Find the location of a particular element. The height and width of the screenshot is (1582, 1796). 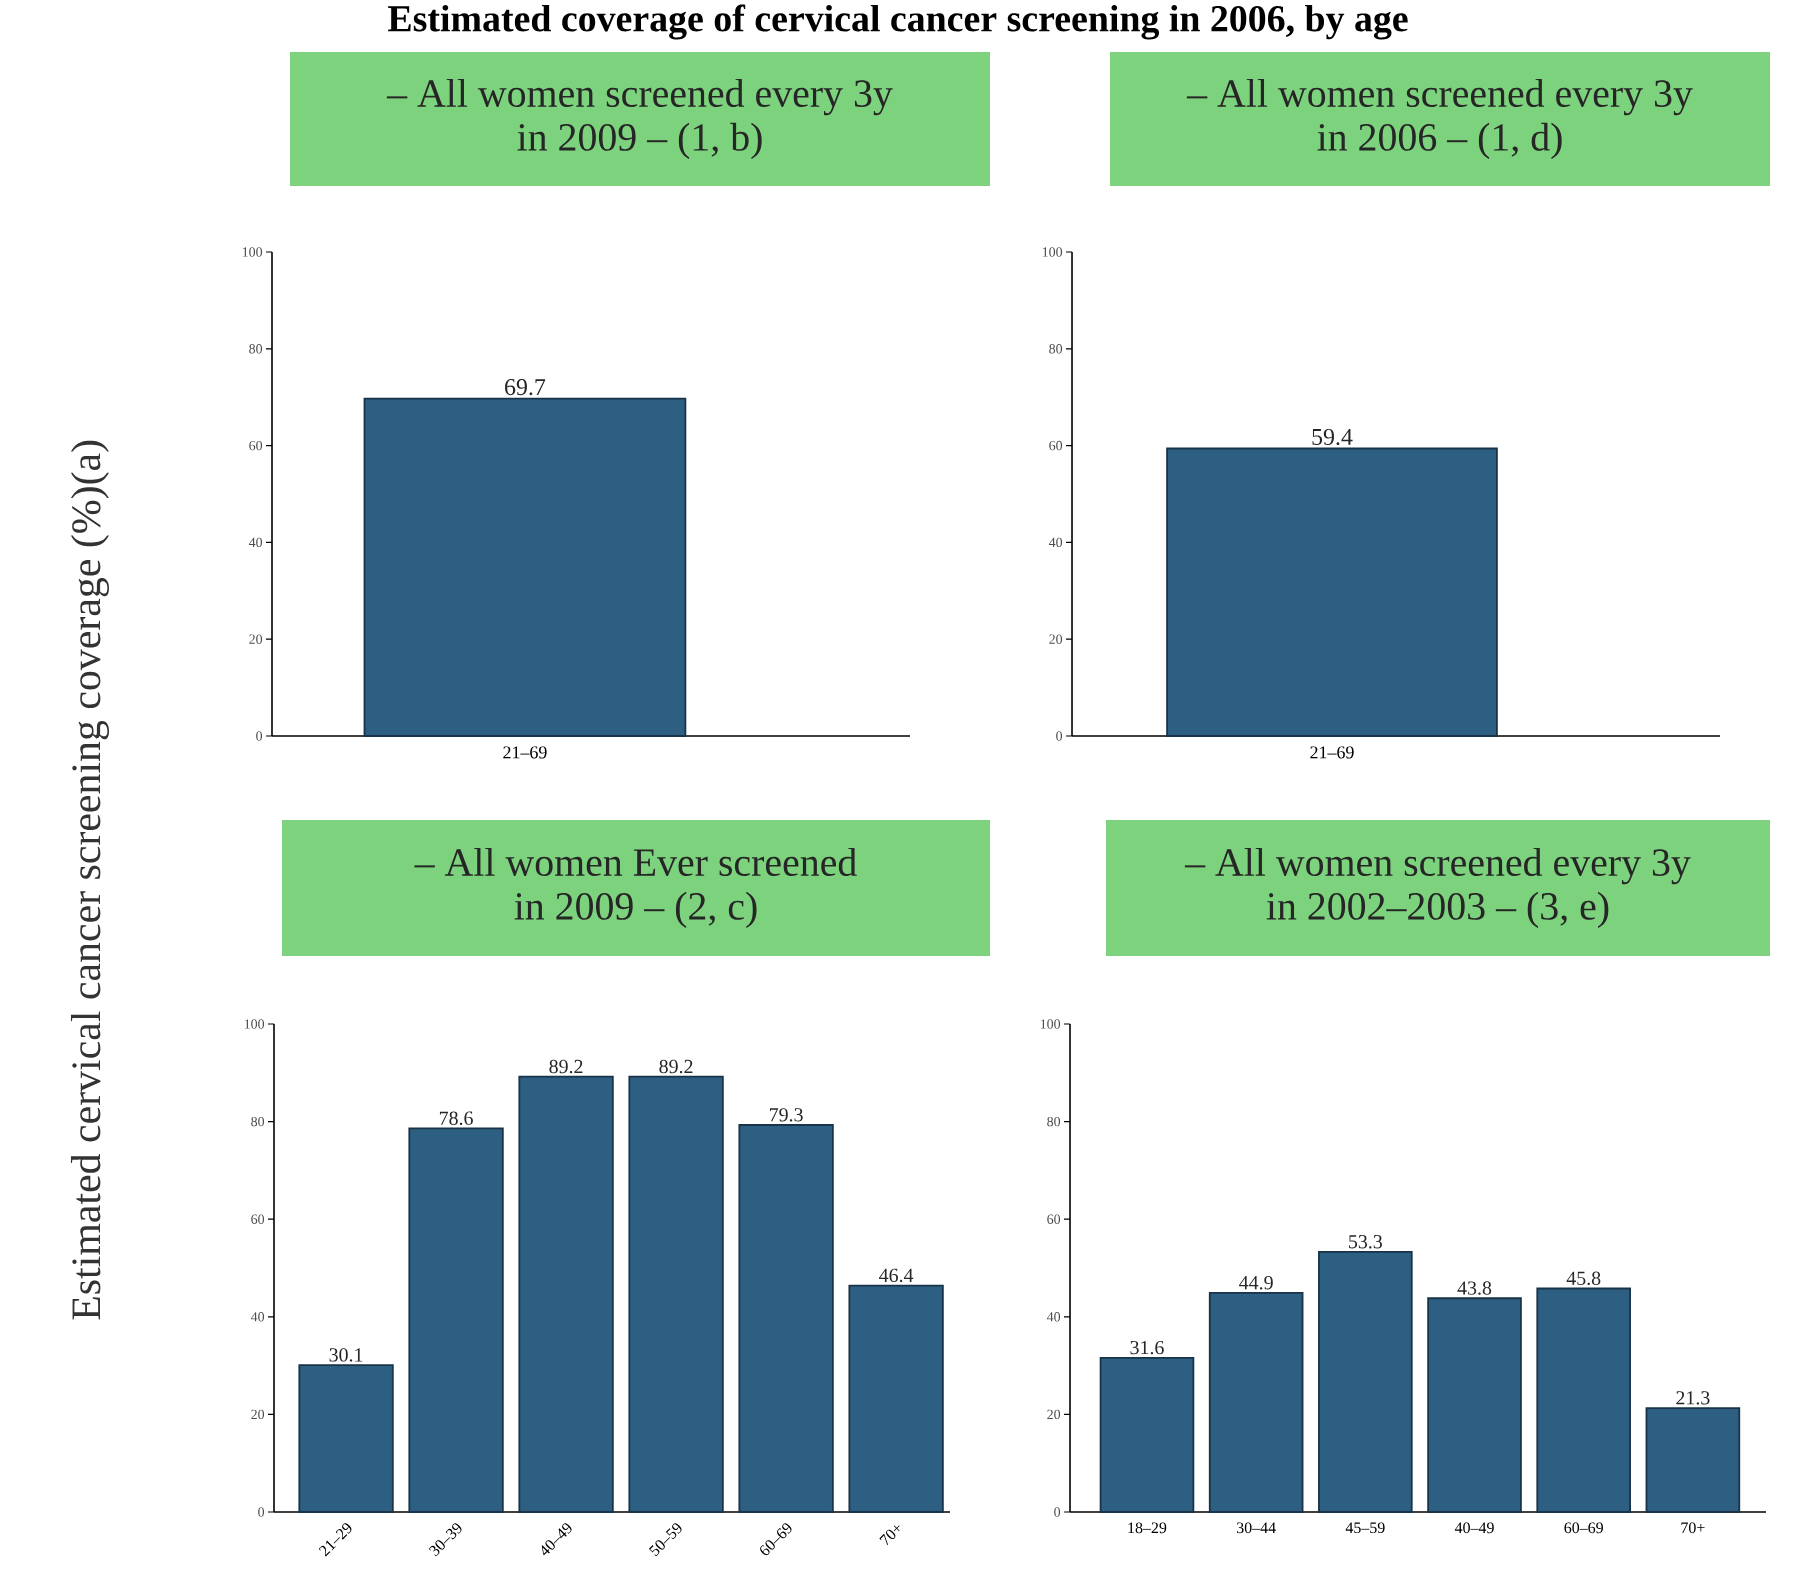

data-label: 44.9 is located at coordinates (1256, 1283).